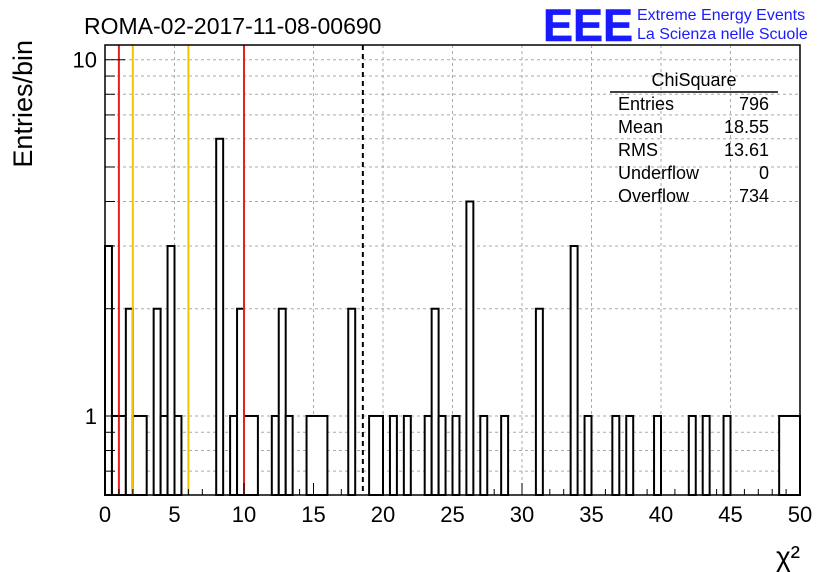  What do you see at coordinates (721, 15) in the screenshot?
I see `logo-subtitle-1: Extreme Energy Events` at bounding box center [721, 15].